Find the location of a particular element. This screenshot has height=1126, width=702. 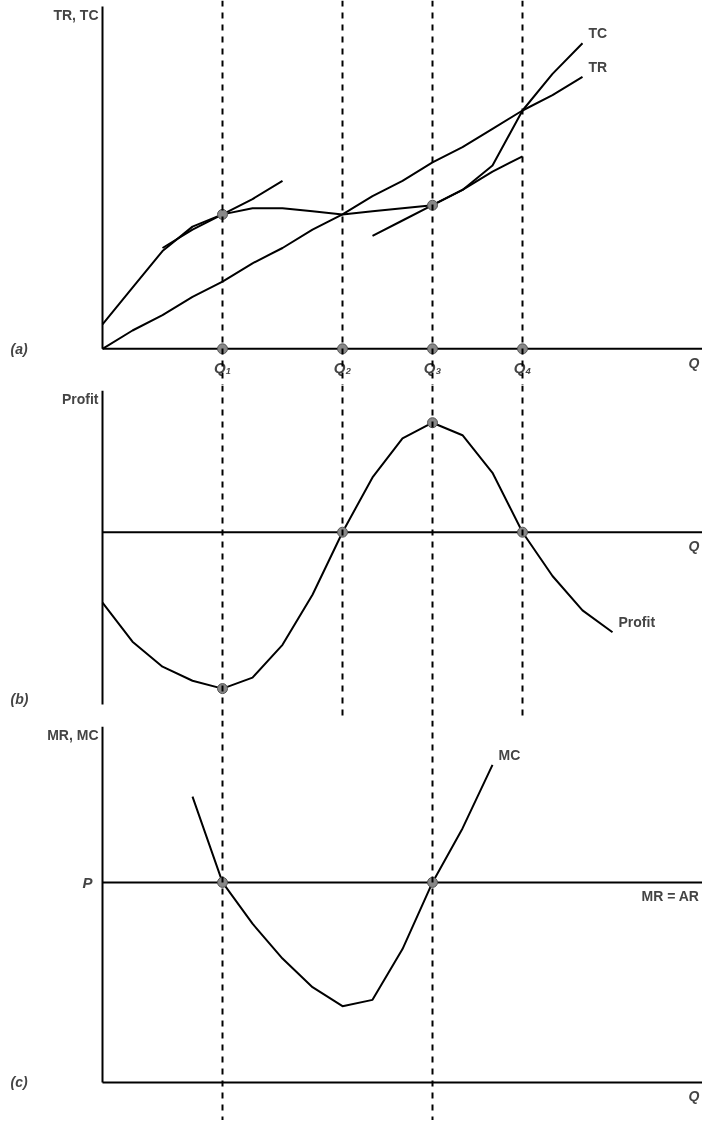

text: (a) is located at coordinates (19, 348).